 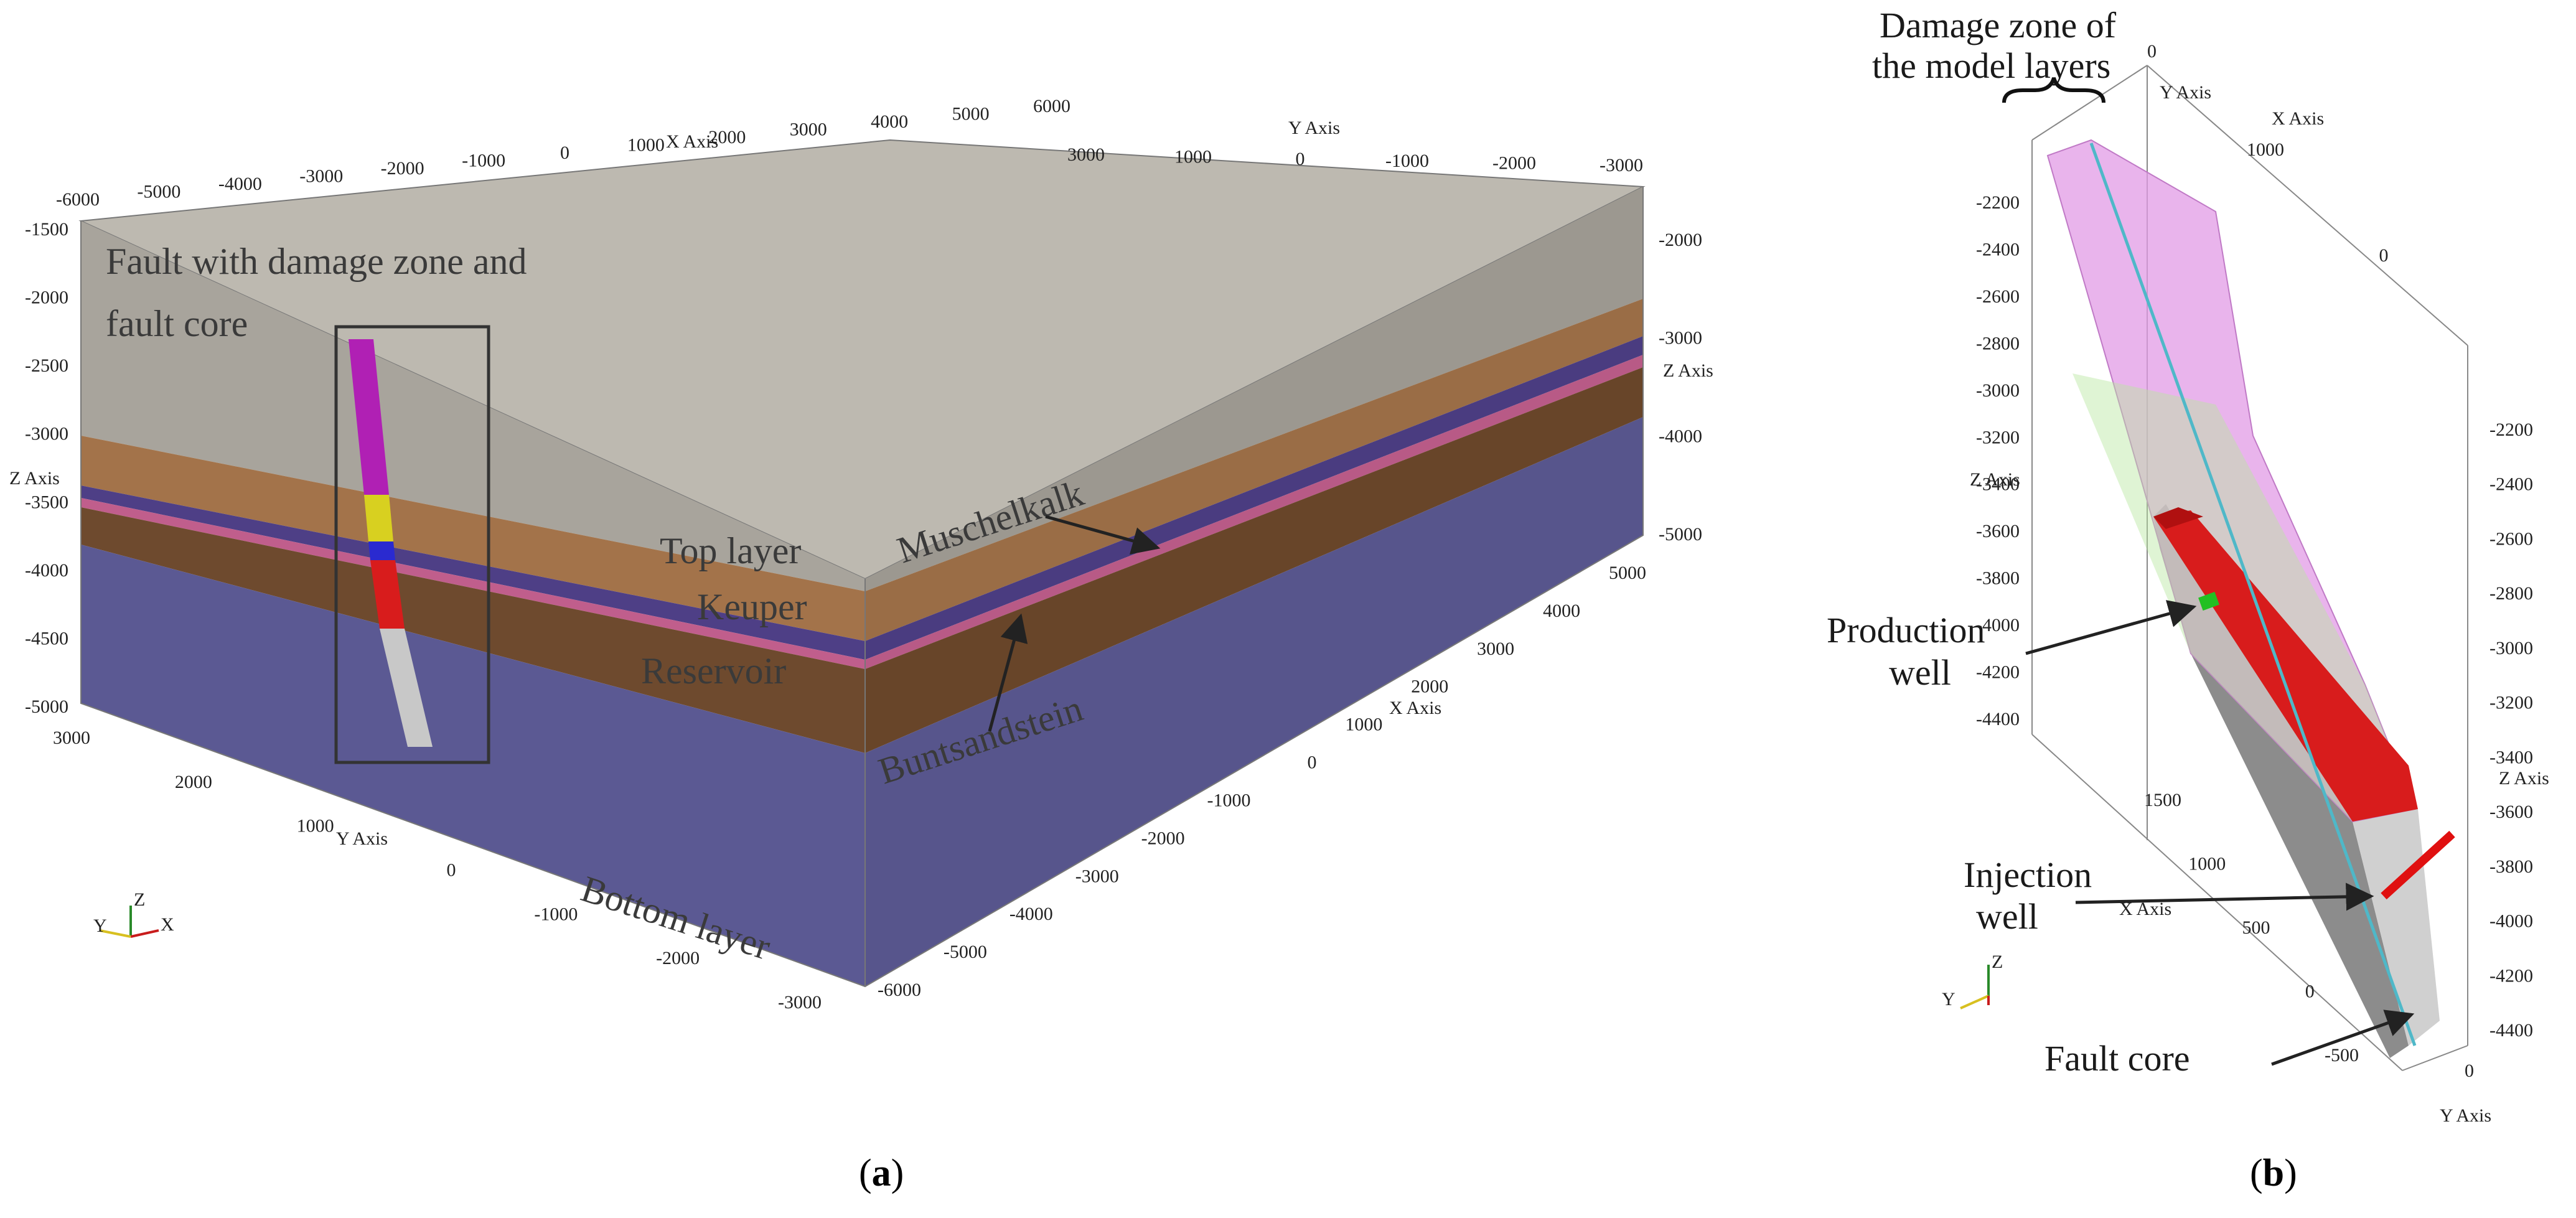 What do you see at coordinates (881, 1173) in the screenshot?
I see `caption-a: (a)` at bounding box center [881, 1173].